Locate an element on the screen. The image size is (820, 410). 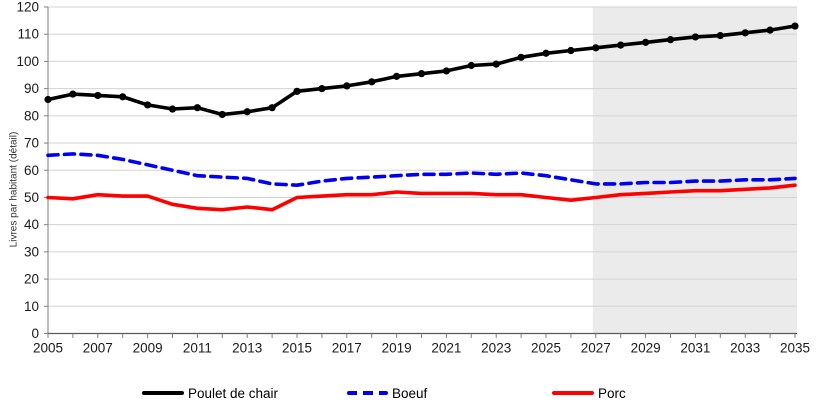
legend-label-porc: Porc is located at coordinates (612, 393).